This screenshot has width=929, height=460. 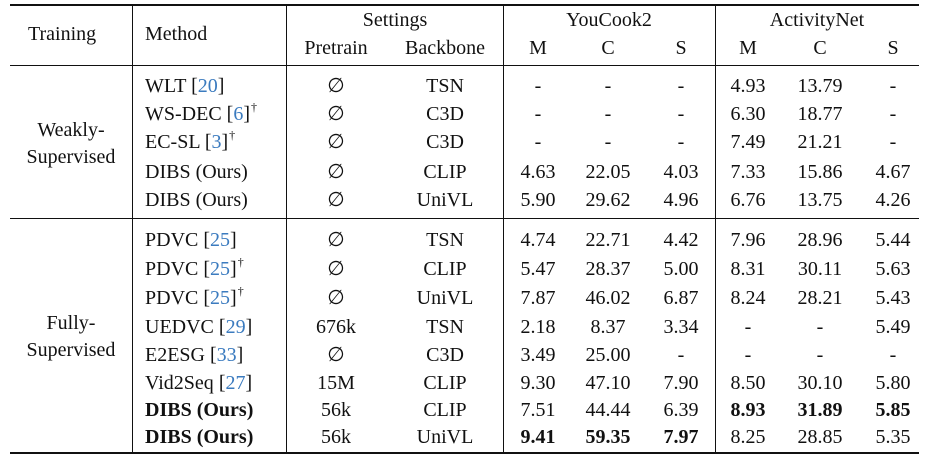 I want to click on citation-link: 27, so click(x=235, y=383).